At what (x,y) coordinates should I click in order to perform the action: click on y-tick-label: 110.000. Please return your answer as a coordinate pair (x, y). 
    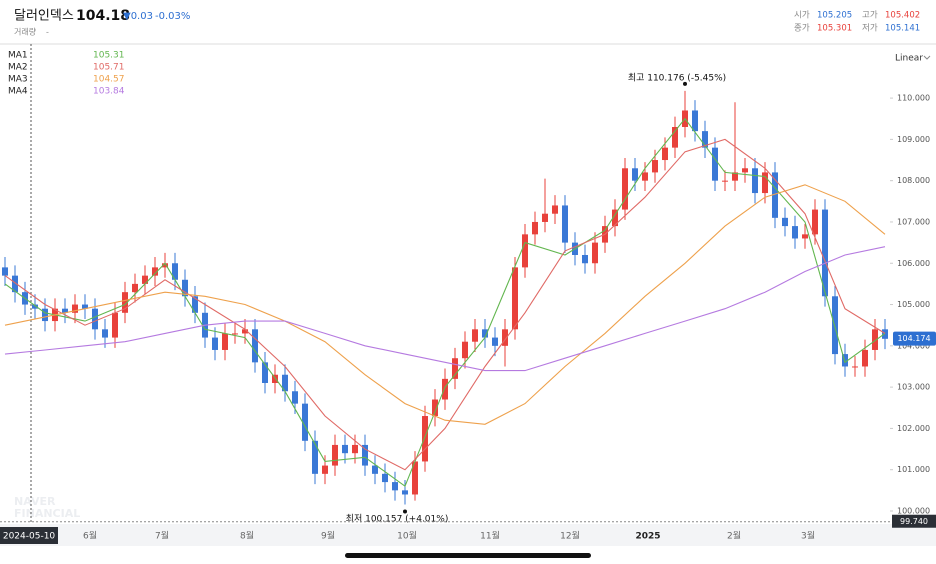
    Looking at the image, I should click on (913, 98).